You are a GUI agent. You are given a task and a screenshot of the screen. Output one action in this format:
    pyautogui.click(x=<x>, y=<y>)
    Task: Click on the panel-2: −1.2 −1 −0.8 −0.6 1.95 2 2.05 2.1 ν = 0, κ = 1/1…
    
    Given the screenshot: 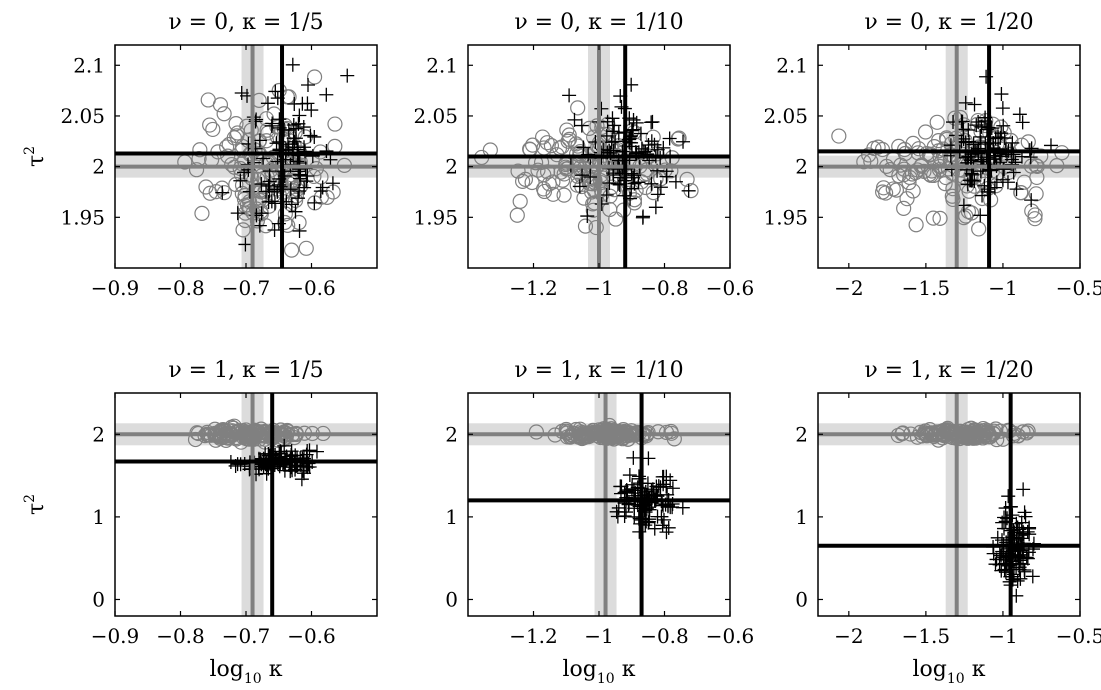 What is the action you would take?
    pyautogui.click(x=583, y=155)
    